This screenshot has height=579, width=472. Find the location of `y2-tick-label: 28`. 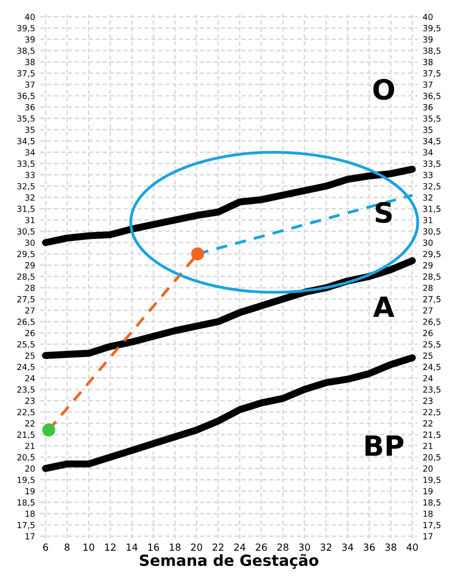

y2-tick-label: 28 is located at coordinates (428, 288).